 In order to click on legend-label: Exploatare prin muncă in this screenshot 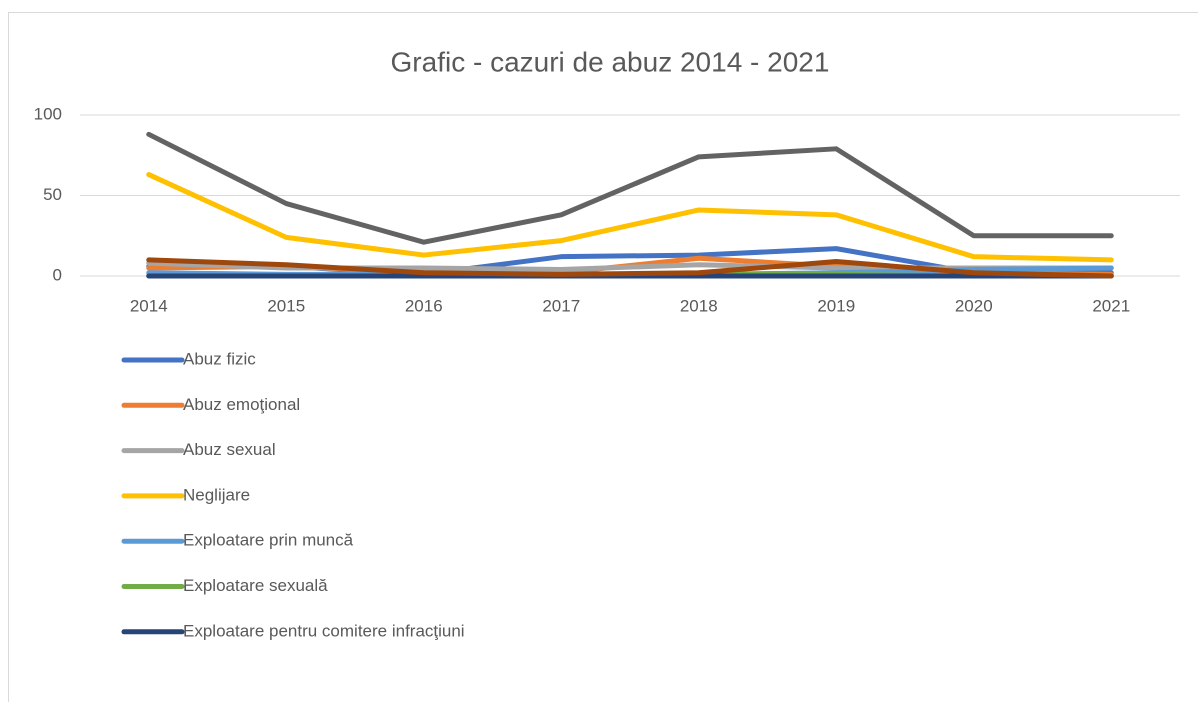, I will do `click(268, 540)`.